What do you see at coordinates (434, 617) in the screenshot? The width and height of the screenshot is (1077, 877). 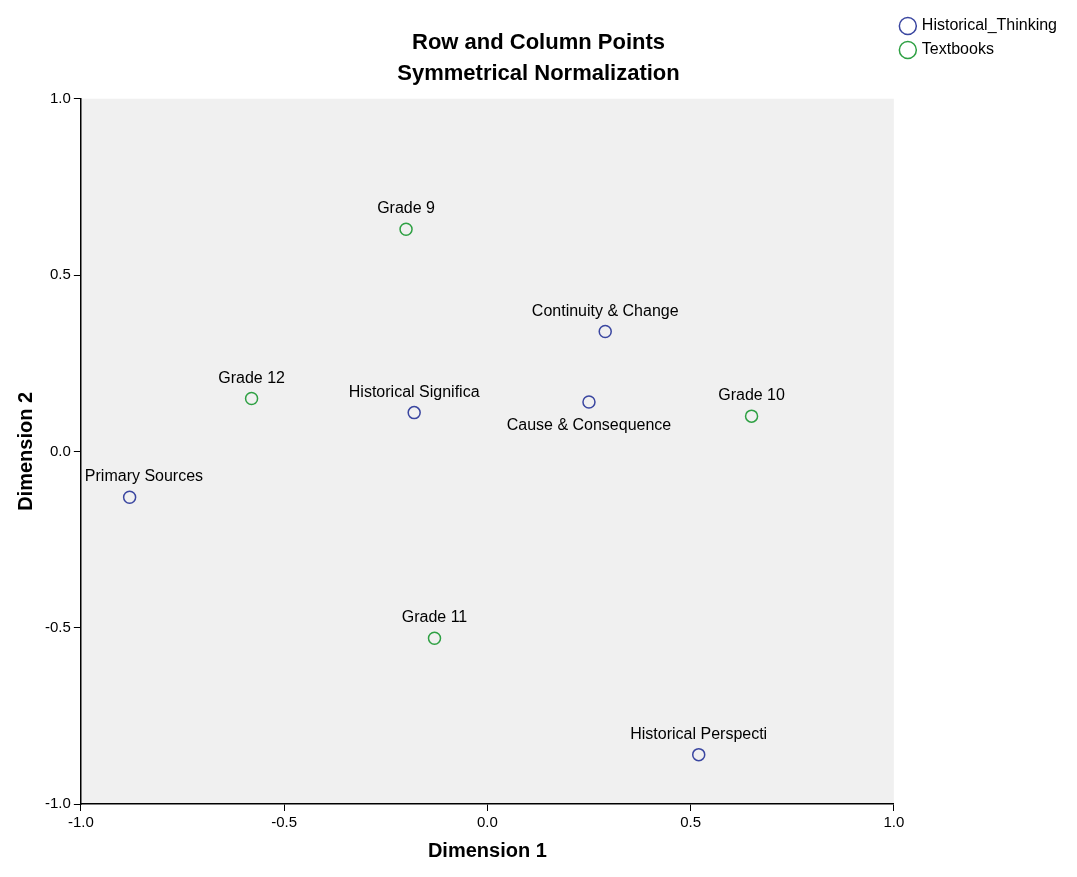 I see `annotation: Grade 11` at bounding box center [434, 617].